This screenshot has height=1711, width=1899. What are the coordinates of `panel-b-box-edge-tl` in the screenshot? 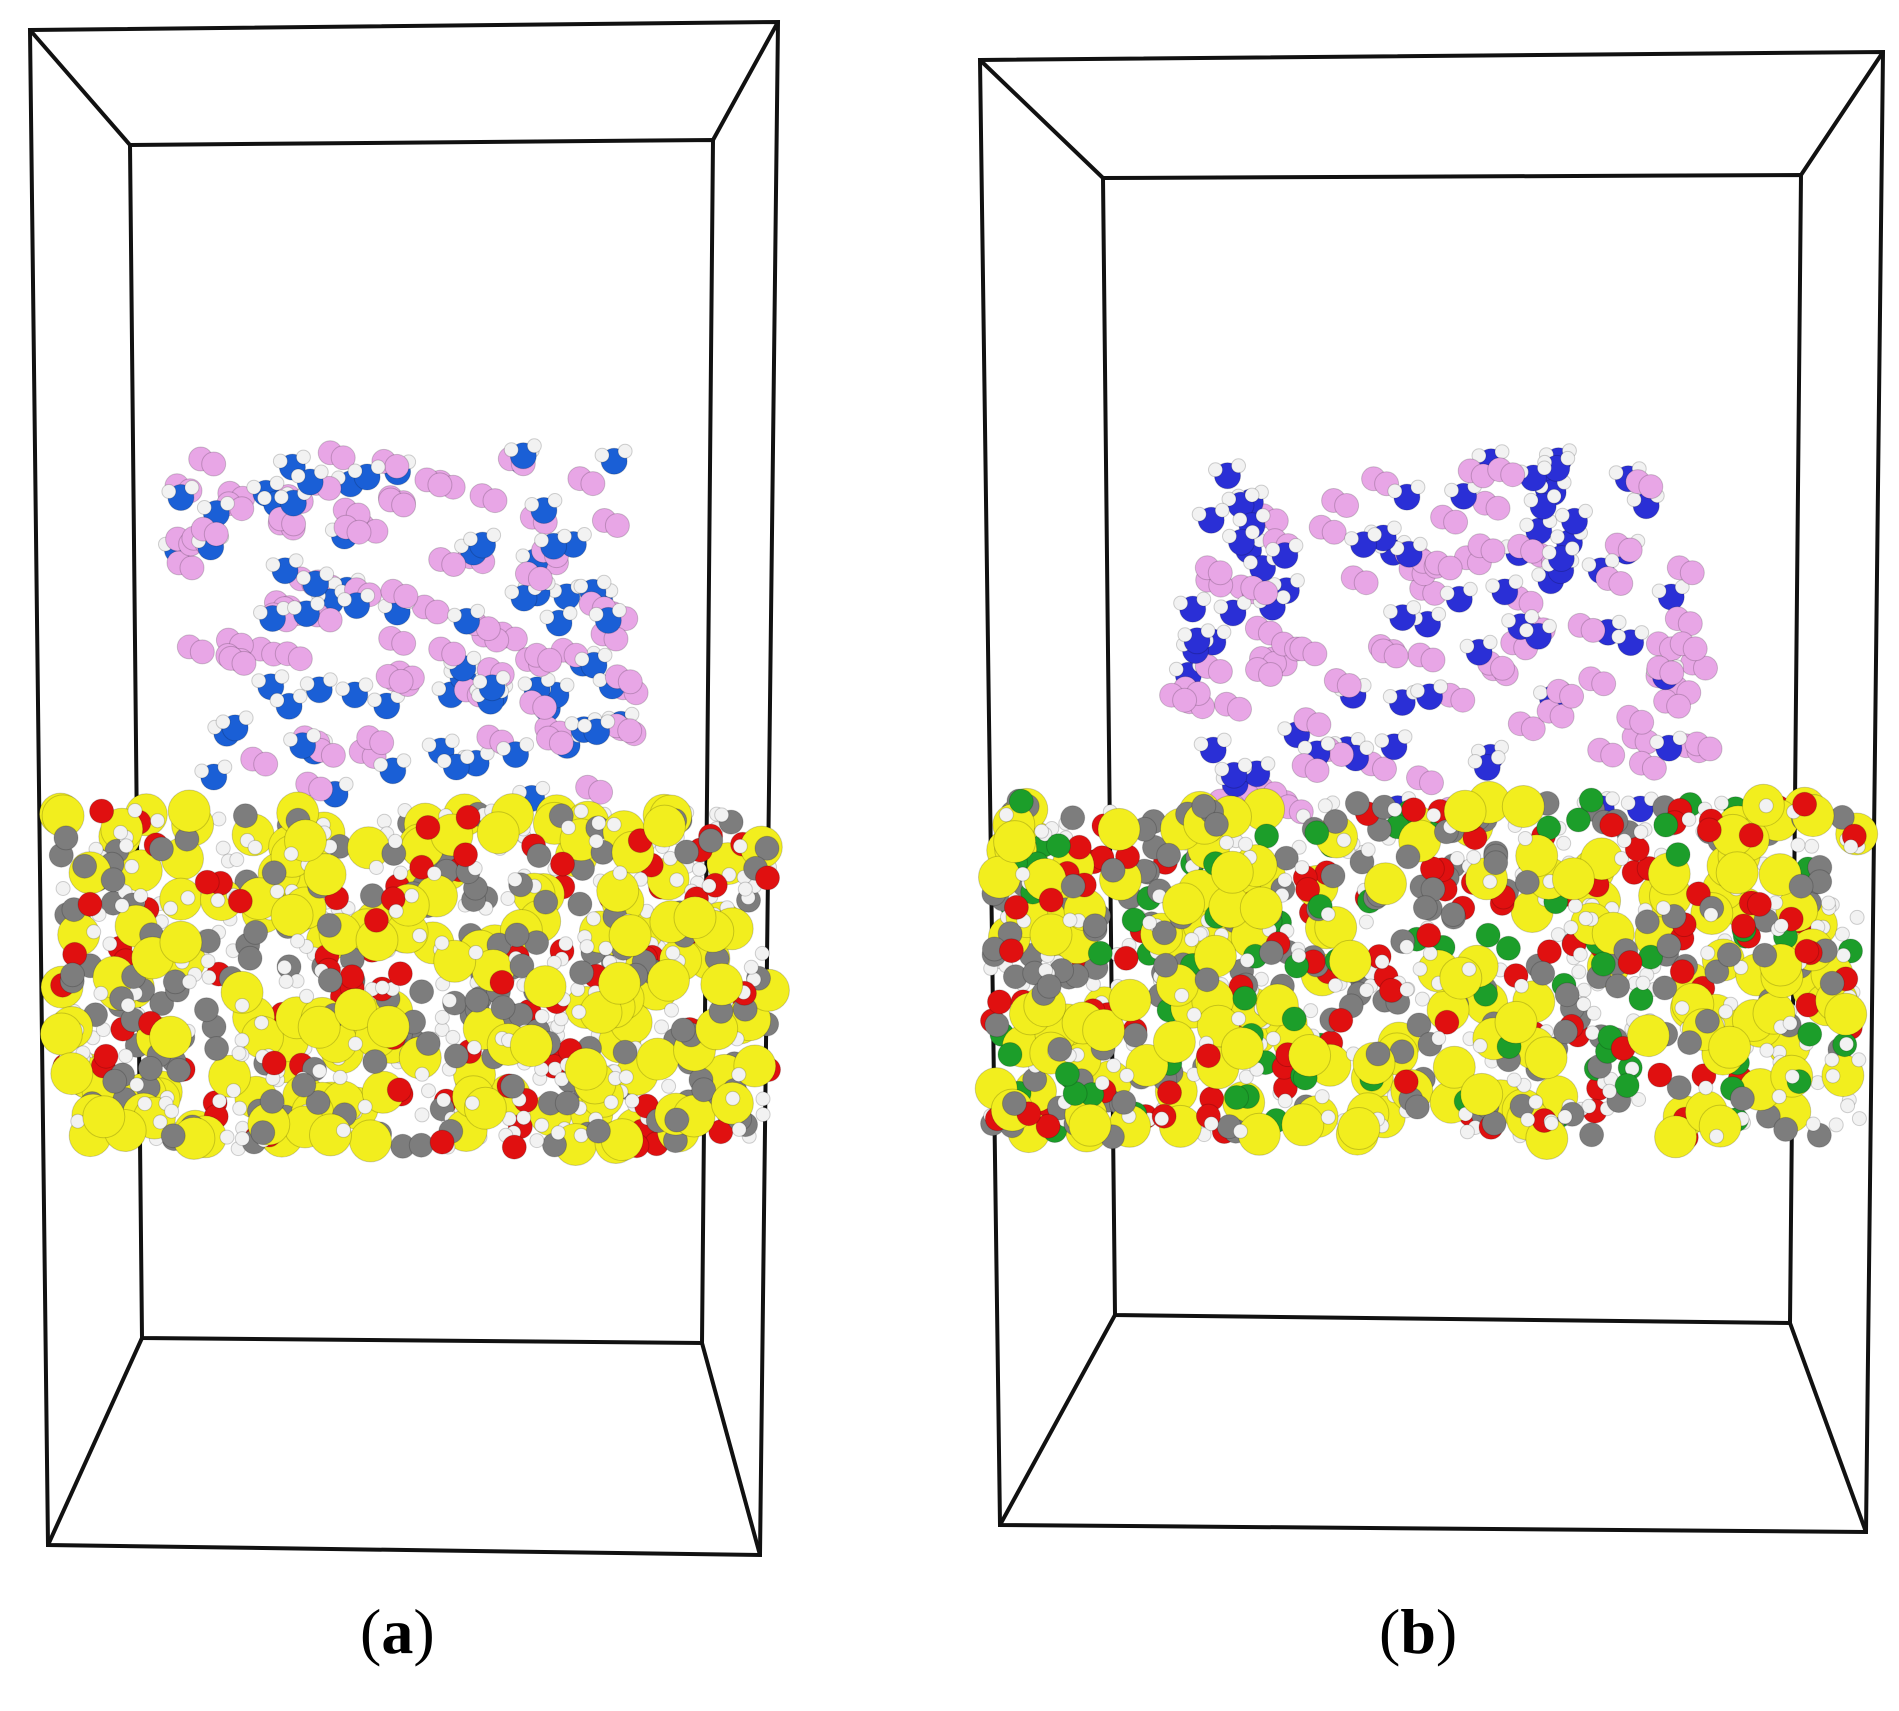 It's located at (1041, 119).